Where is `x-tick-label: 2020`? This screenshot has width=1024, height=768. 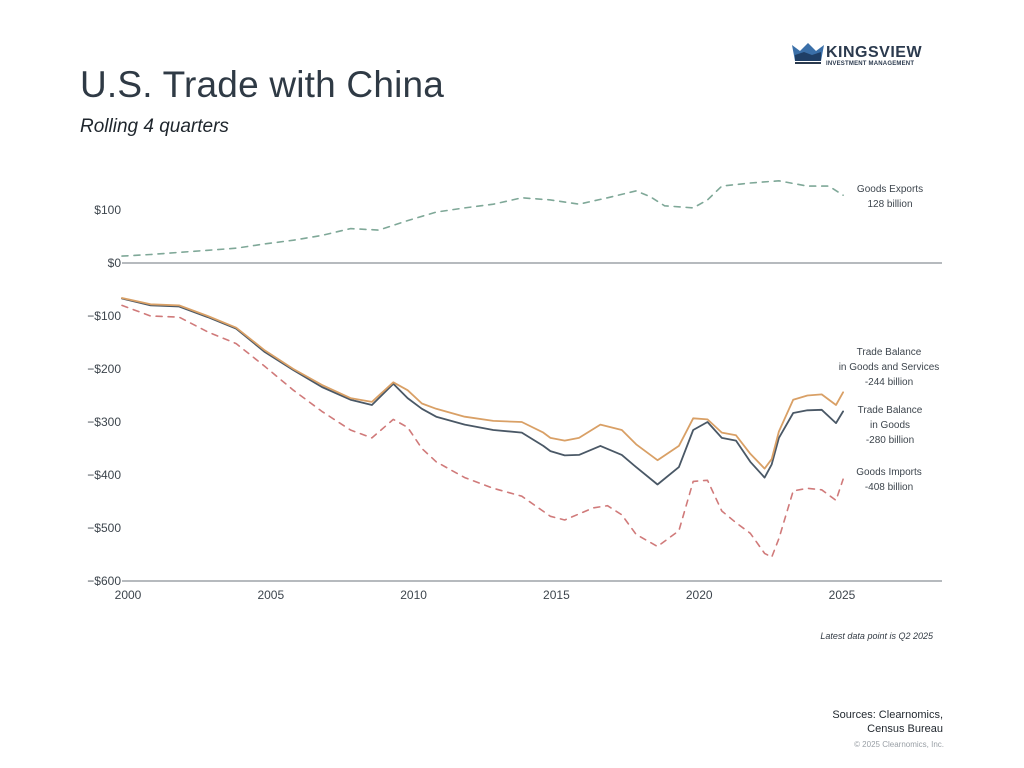 x-tick-label: 2020 is located at coordinates (699, 595).